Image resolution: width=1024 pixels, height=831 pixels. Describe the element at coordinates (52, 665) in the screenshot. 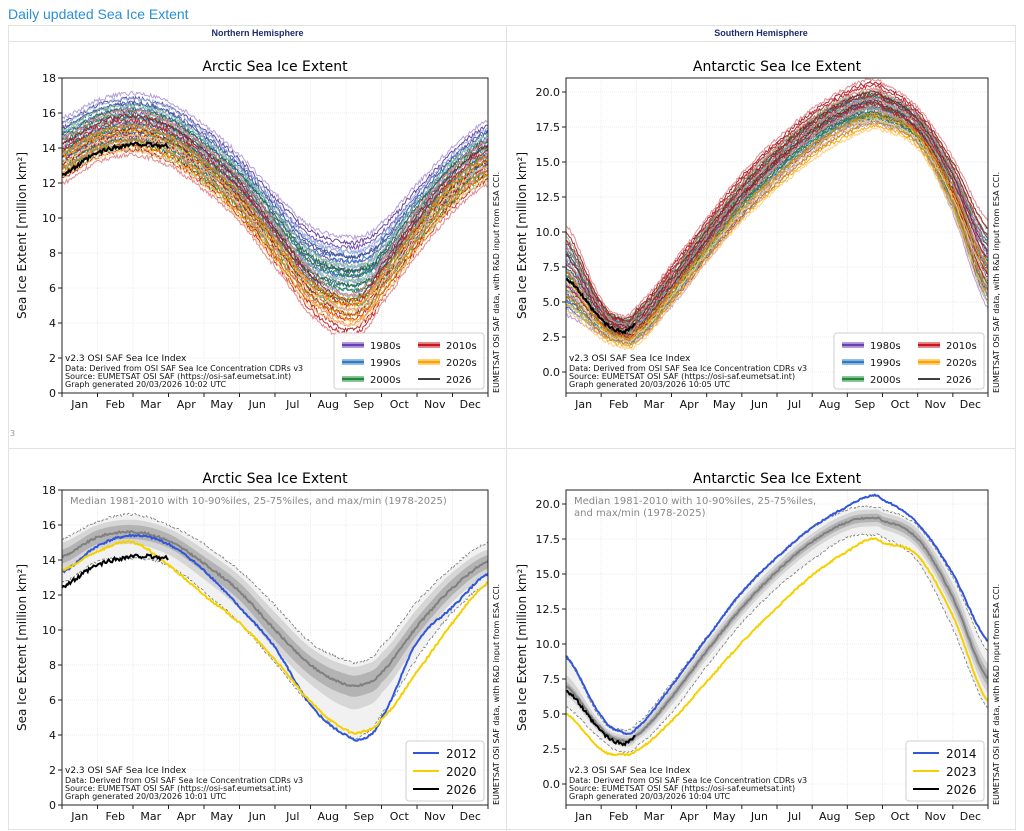

I see `y-tick-label: 8` at that location.